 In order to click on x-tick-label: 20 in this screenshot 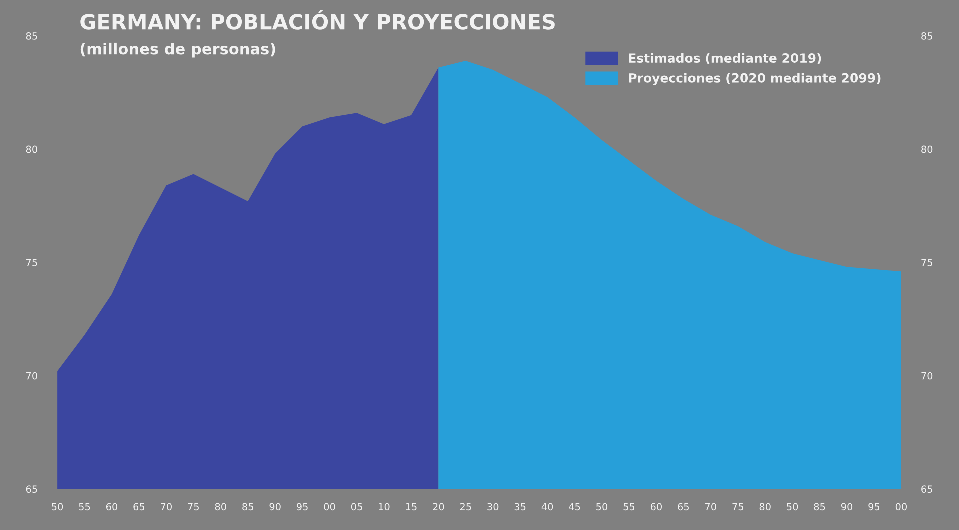, I will do `click(438, 507)`.